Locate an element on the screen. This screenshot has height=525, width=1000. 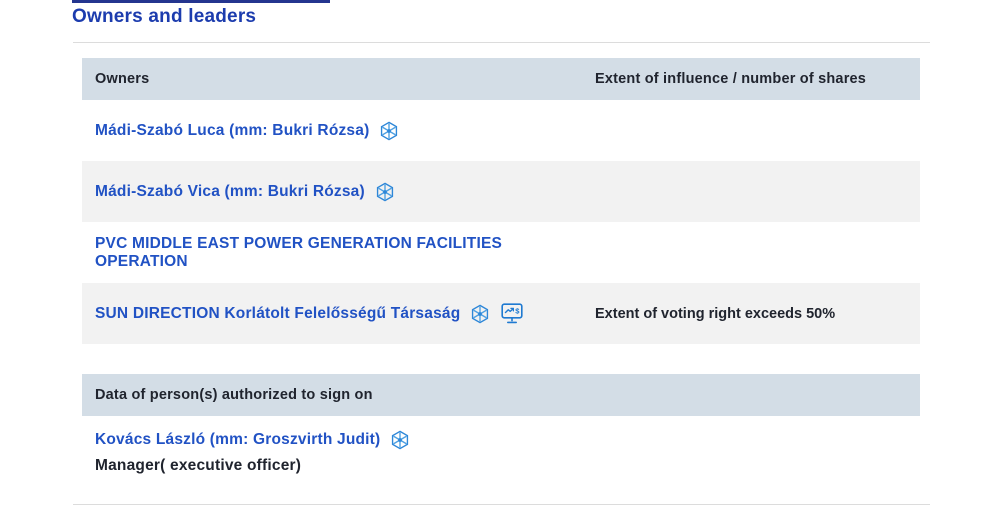
column-header-owners: Owners is located at coordinates (122, 79).